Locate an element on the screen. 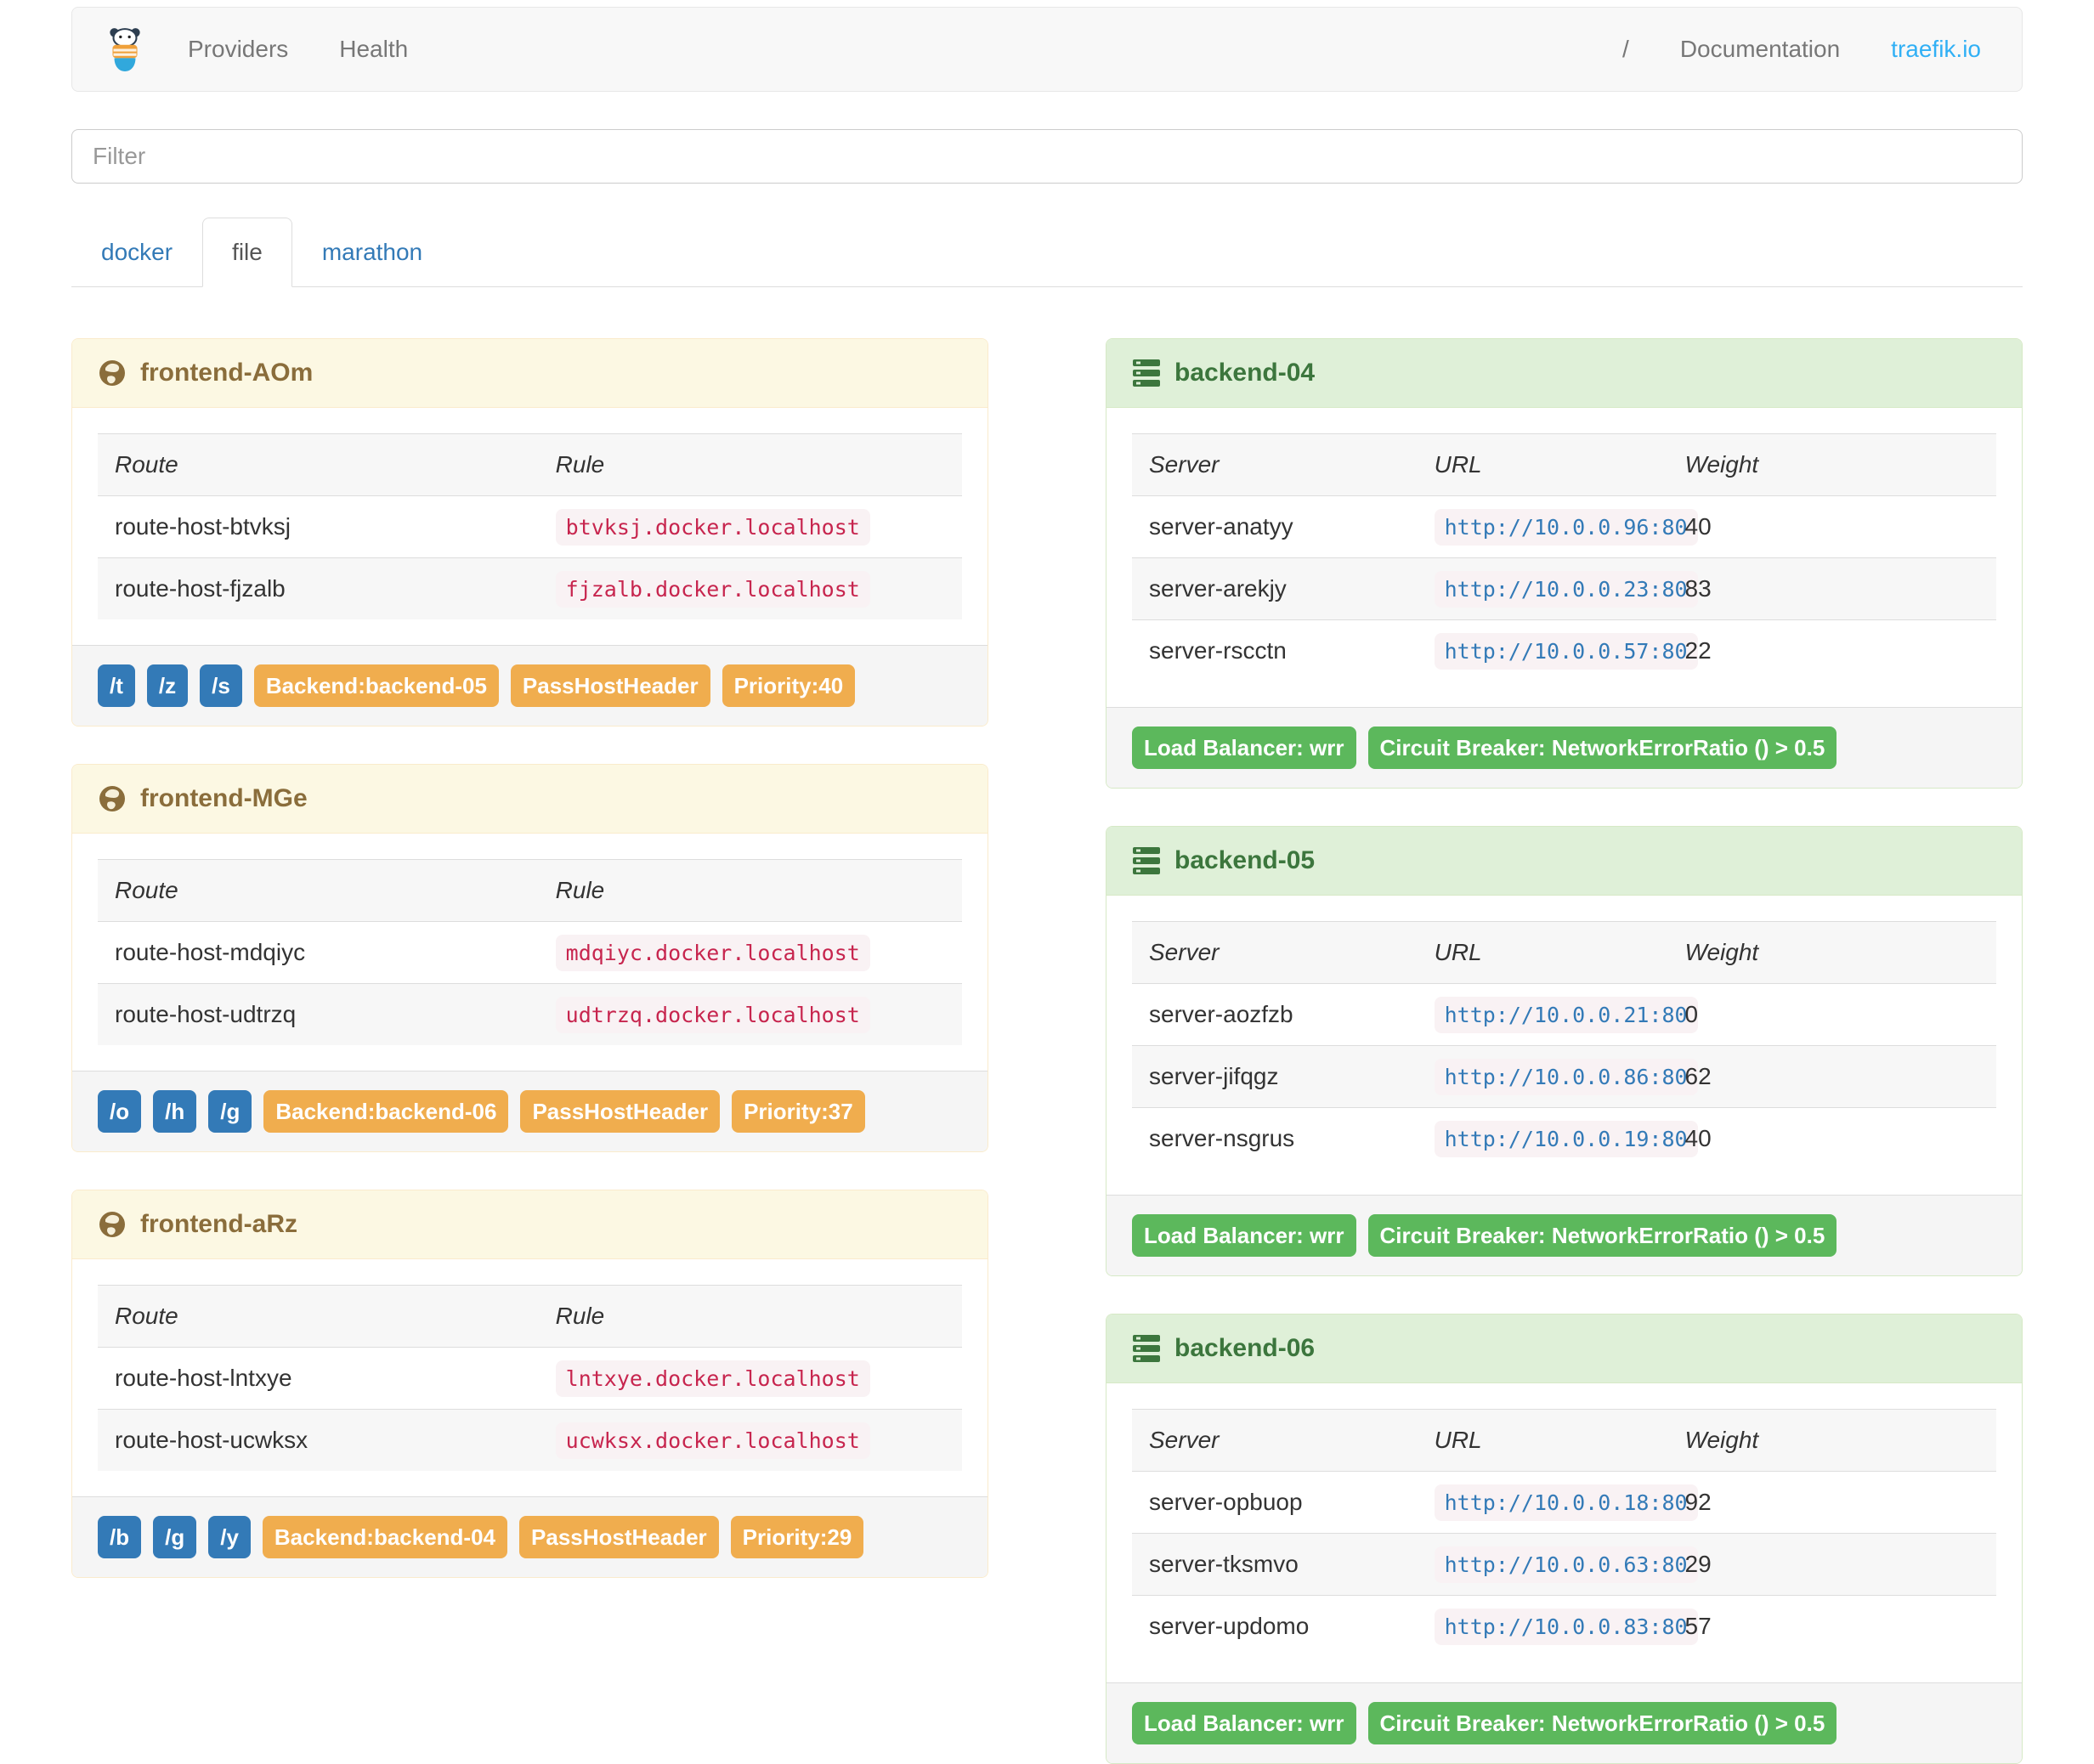 This screenshot has height=1764, width=2094. route-name: route-host-ucwksx is located at coordinates (211, 1440).